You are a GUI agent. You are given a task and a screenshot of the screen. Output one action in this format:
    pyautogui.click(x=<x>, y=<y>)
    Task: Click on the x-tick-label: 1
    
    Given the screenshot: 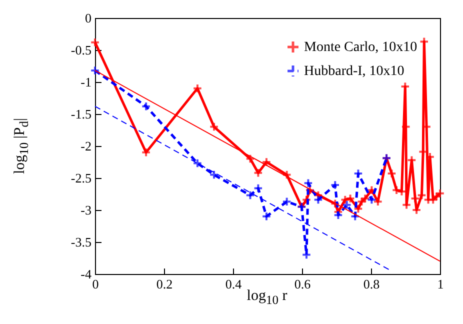 What is the action you would take?
    pyautogui.click(x=440, y=284)
    